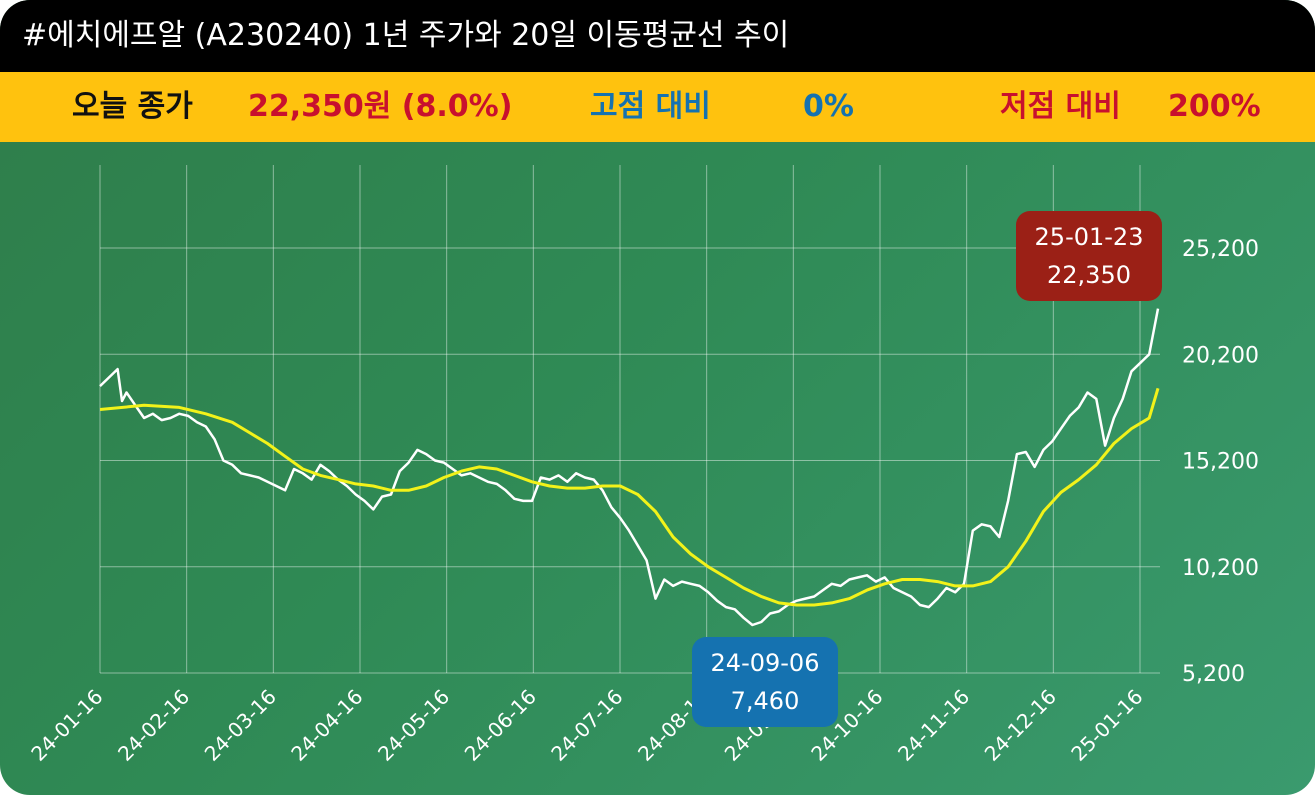 The height and width of the screenshot is (795, 1315). I want to click on x-tick-label: 24-12-16, so click(1020, 725).